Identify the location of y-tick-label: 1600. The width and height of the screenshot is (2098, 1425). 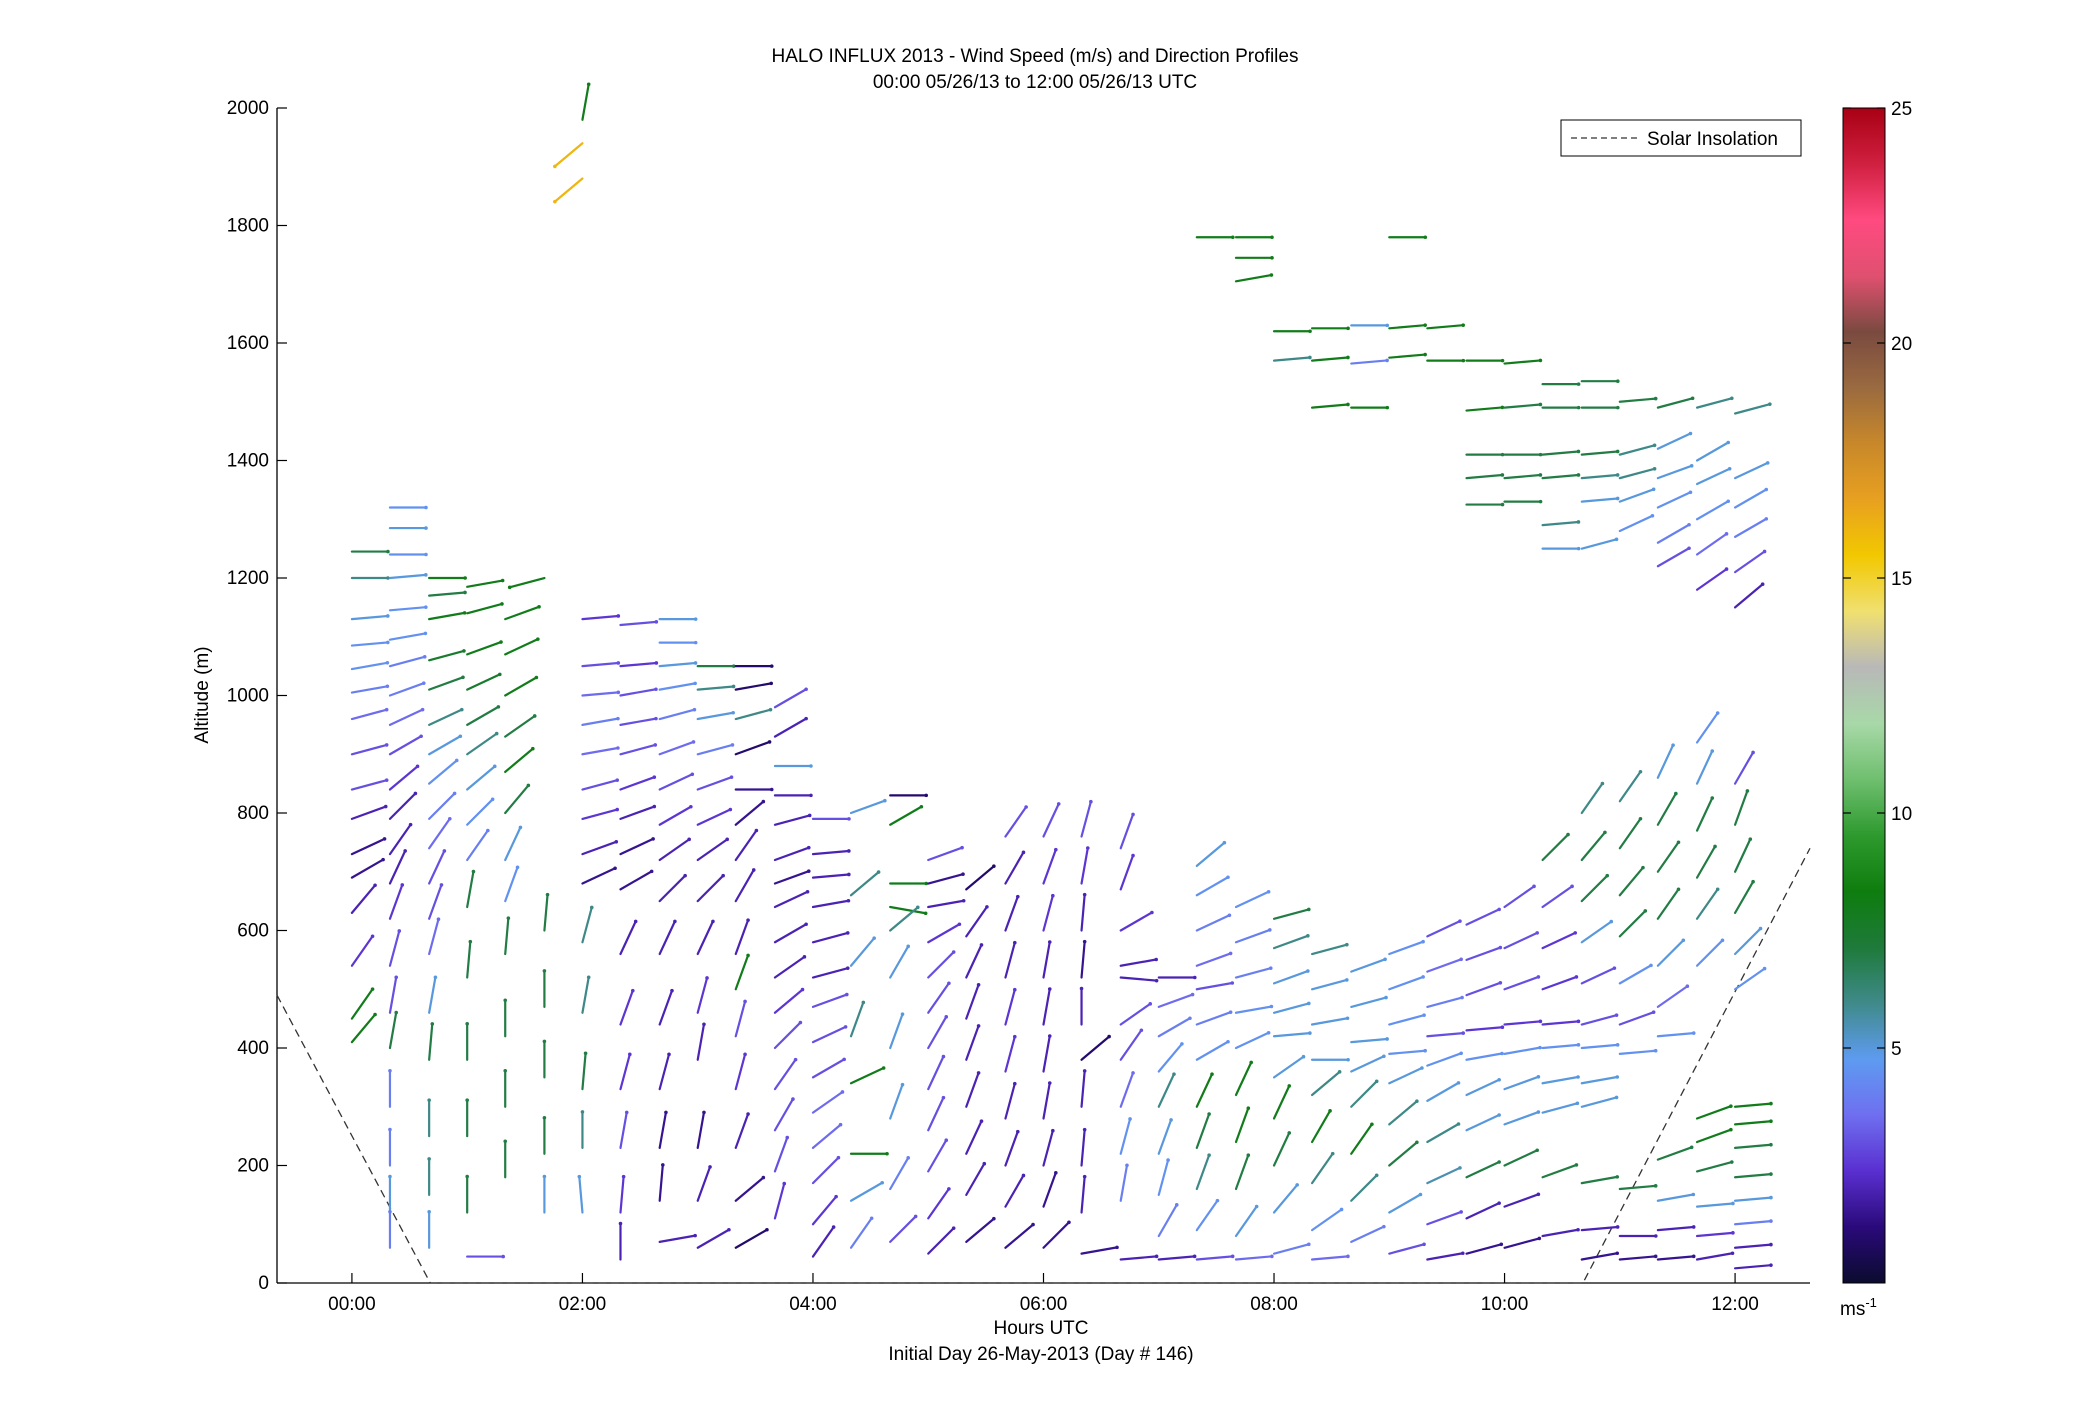
(248, 343).